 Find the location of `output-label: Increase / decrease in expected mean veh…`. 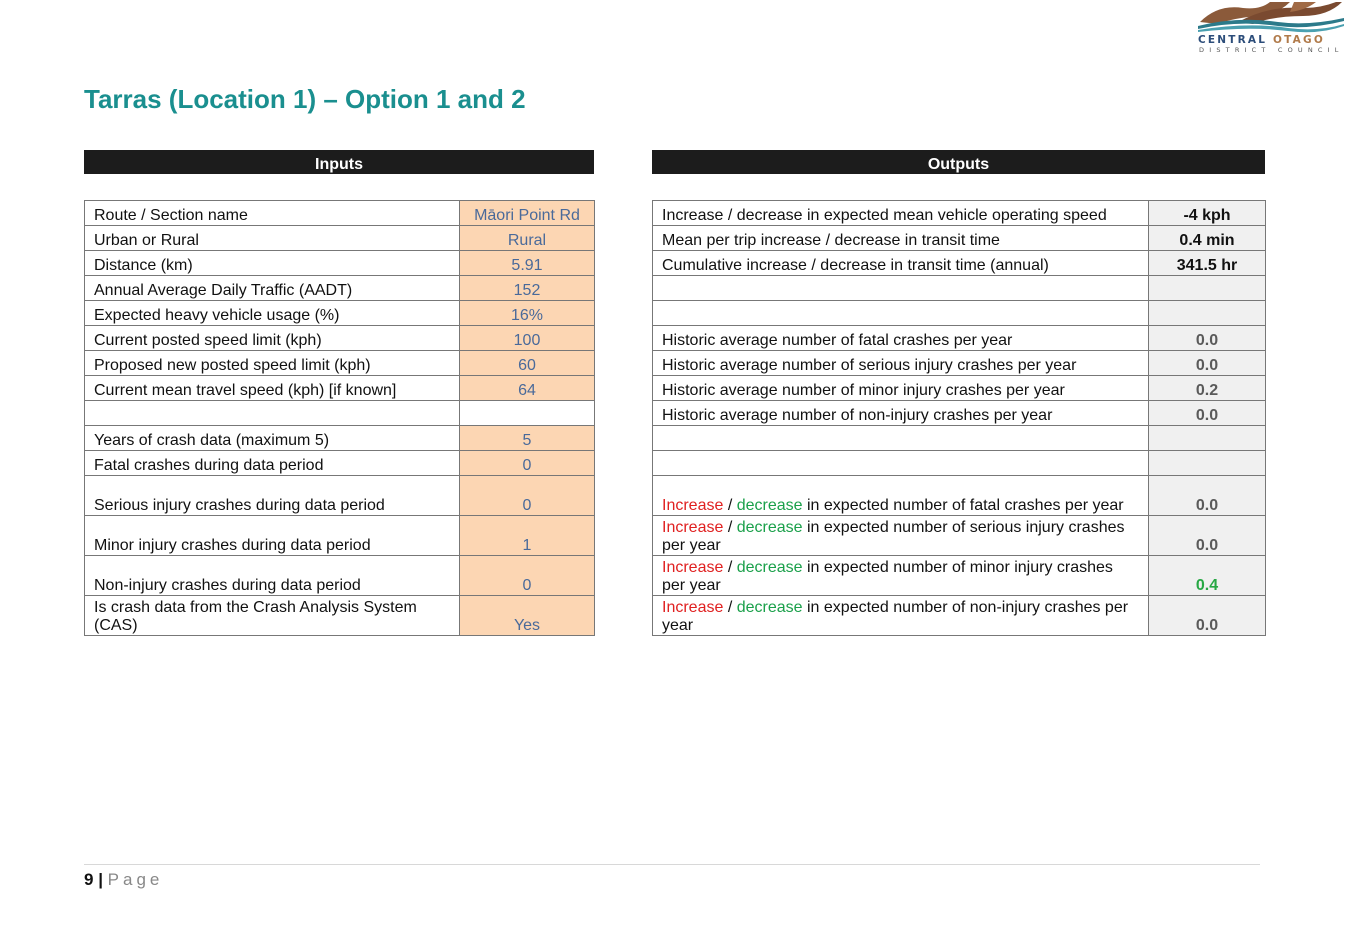

output-label: Increase / decrease in expected mean veh… is located at coordinates (900, 213).